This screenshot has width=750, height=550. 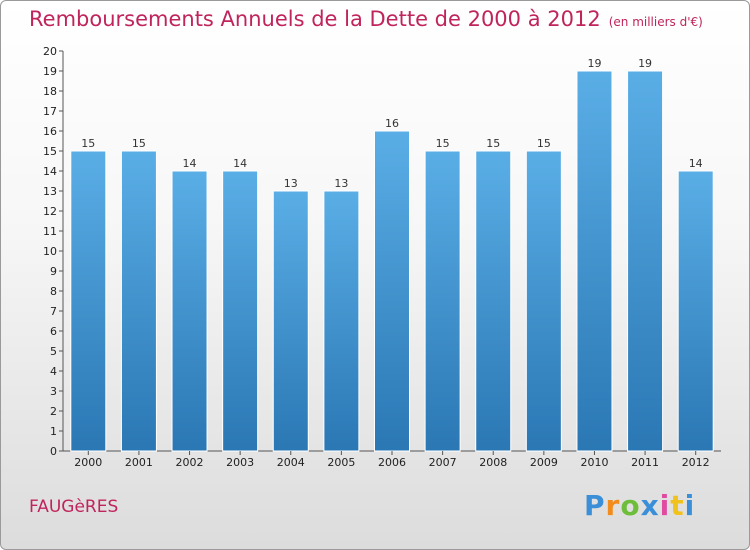 What do you see at coordinates (50, 191) in the screenshot?
I see `y-tick-label: 13` at bounding box center [50, 191].